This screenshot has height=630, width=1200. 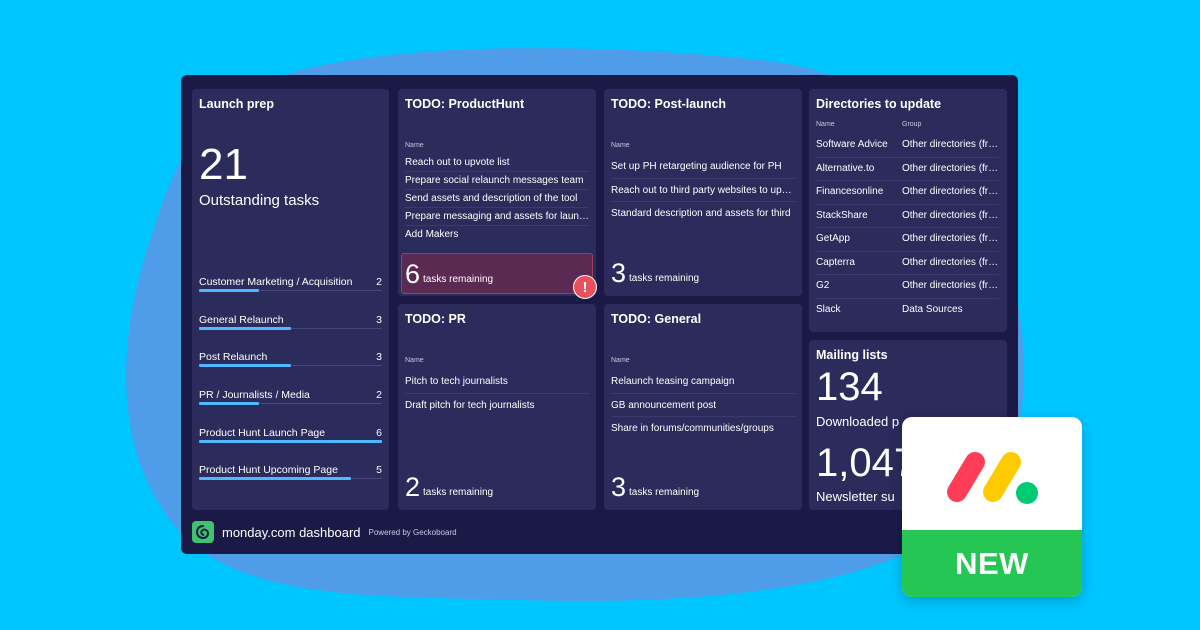 What do you see at coordinates (879, 104) in the screenshot?
I see `widget-title: Directories to update` at bounding box center [879, 104].